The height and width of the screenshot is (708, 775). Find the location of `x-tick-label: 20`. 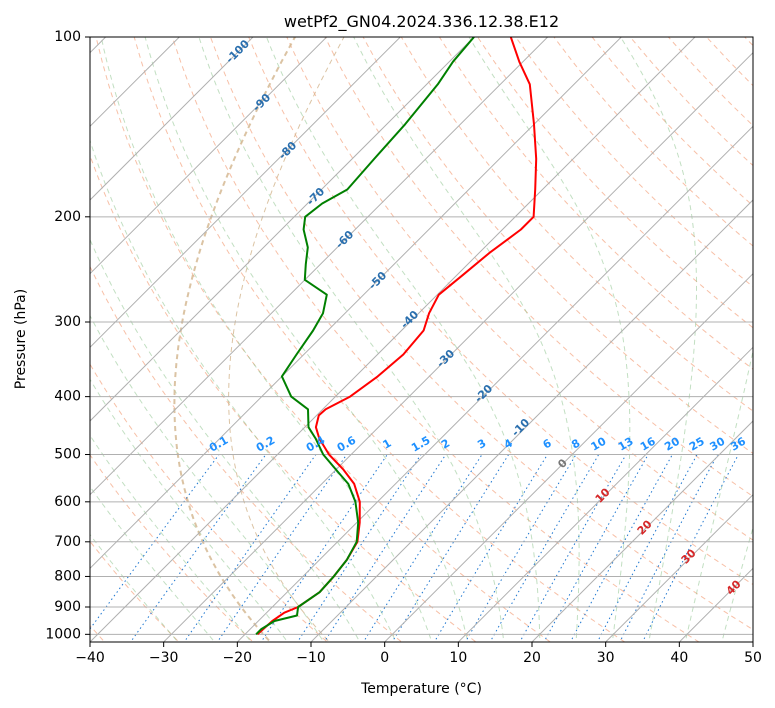

x-tick-label: 20 is located at coordinates (532, 658).